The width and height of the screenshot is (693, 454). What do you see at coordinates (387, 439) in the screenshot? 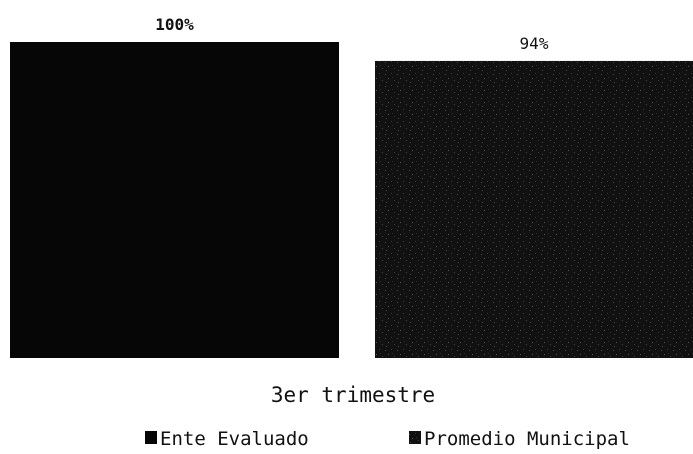
I see `legend: Ente Evaluado Promedio Municipal` at bounding box center [387, 439].